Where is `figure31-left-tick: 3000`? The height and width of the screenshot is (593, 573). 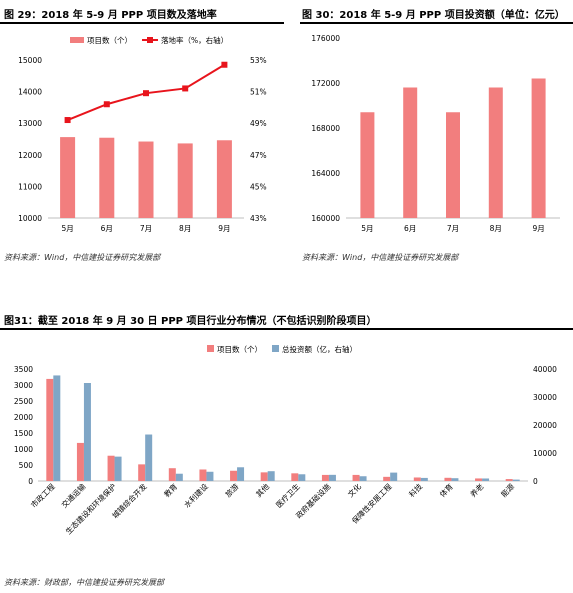
figure31-left-tick: 3000 is located at coordinates (23, 385).